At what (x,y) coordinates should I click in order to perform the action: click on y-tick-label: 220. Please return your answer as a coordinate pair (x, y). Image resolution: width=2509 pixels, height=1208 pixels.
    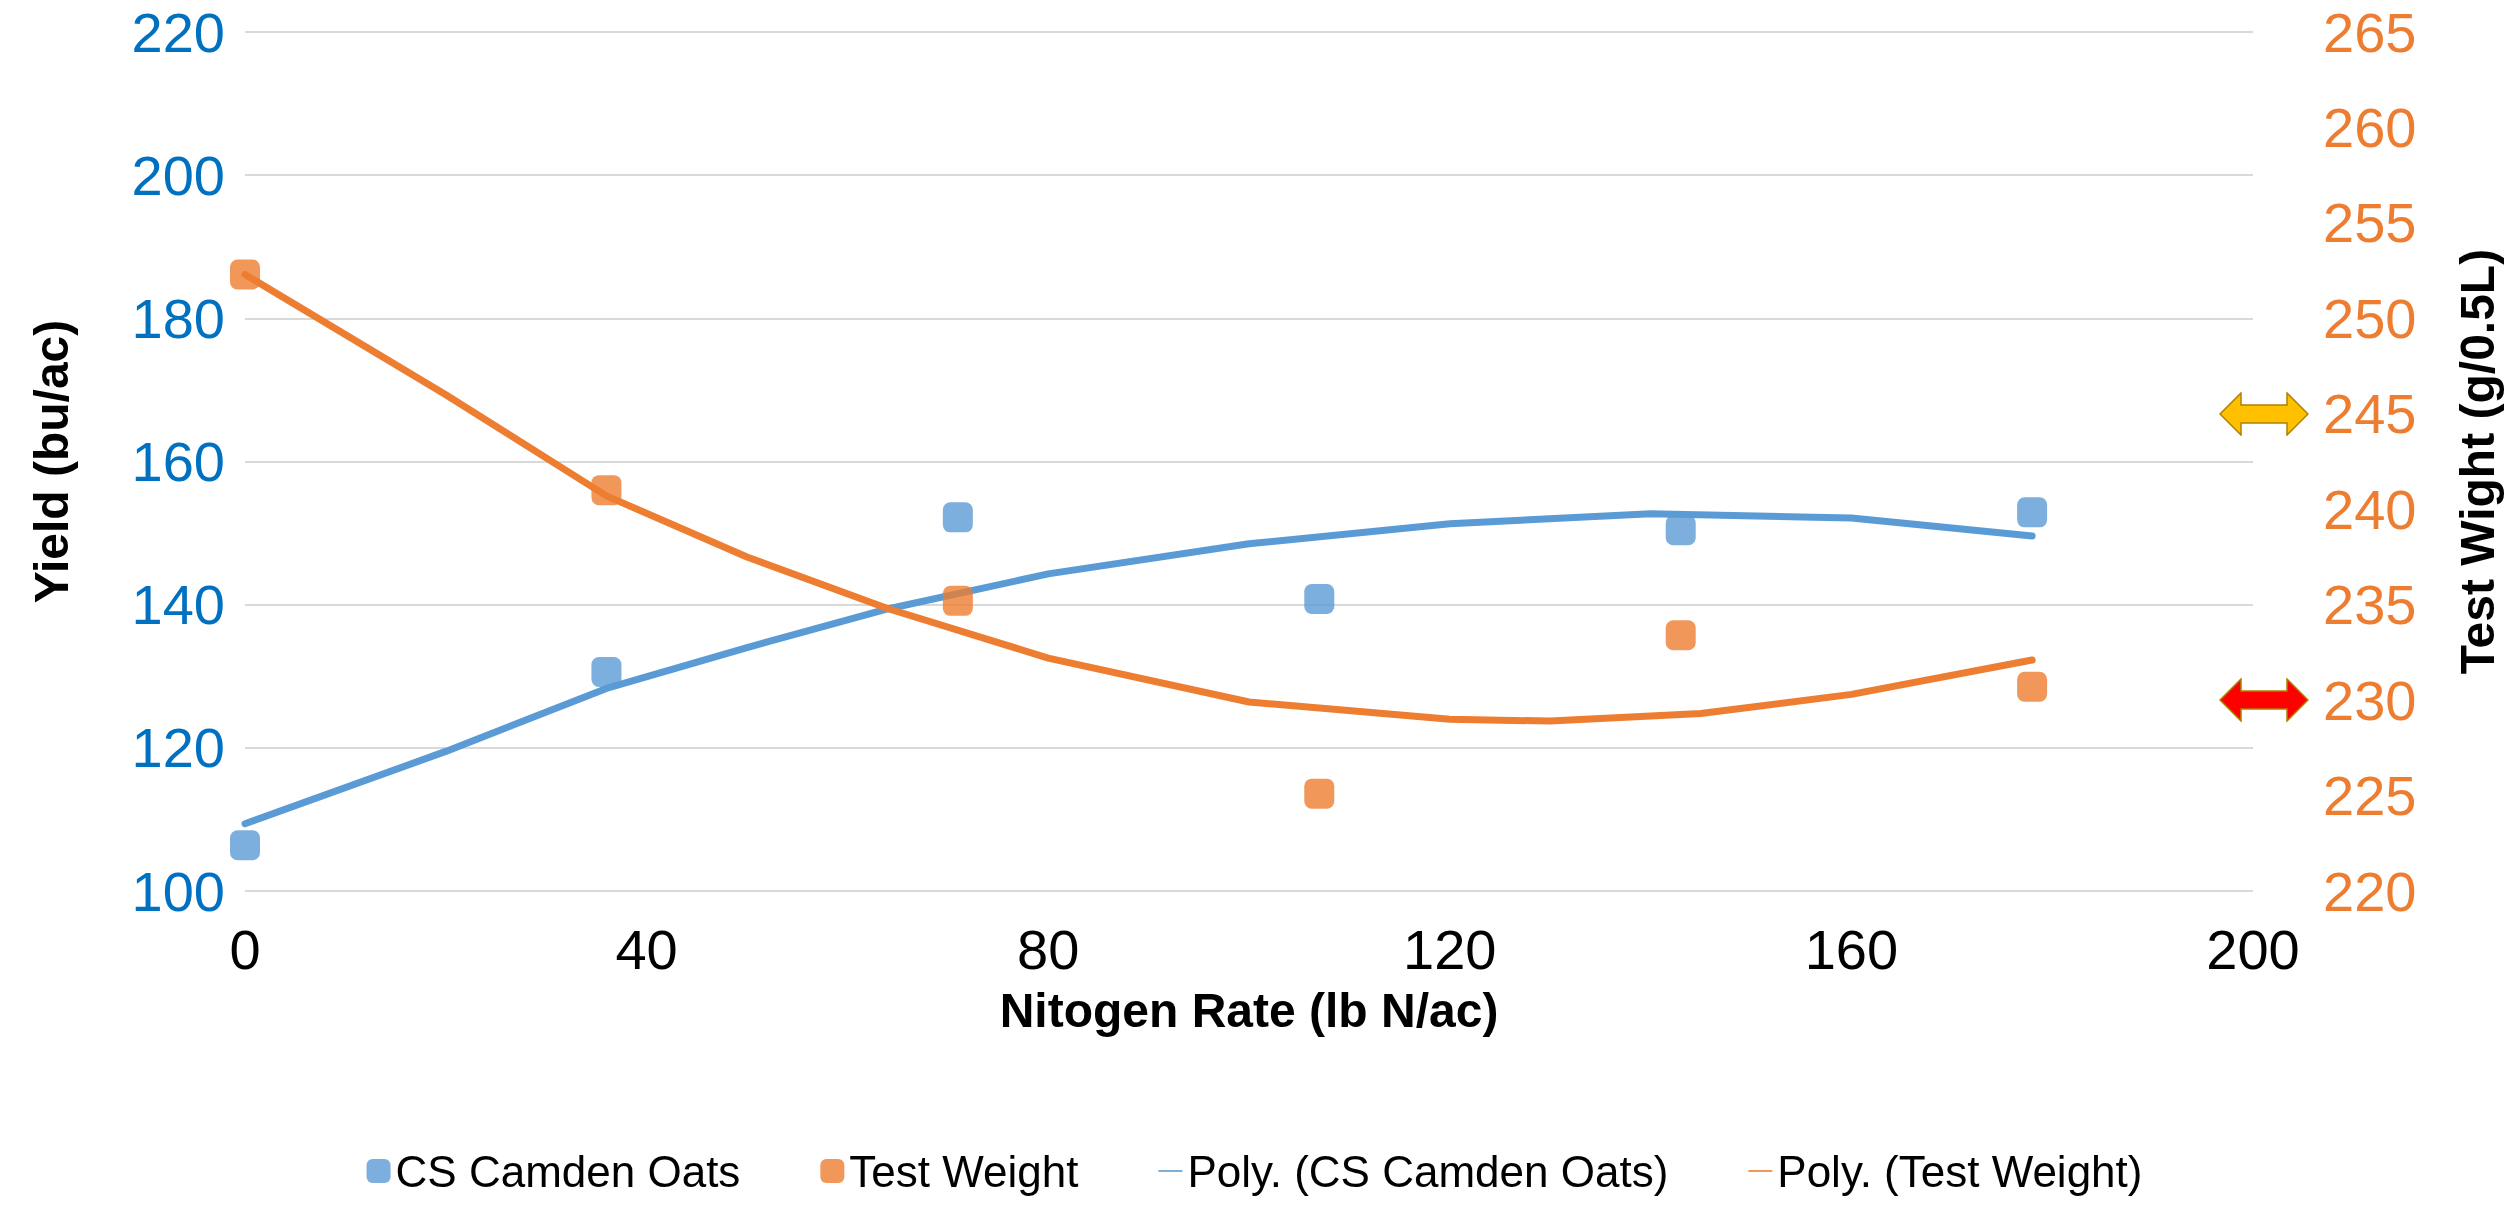
    Looking at the image, I should click on (178, 32).